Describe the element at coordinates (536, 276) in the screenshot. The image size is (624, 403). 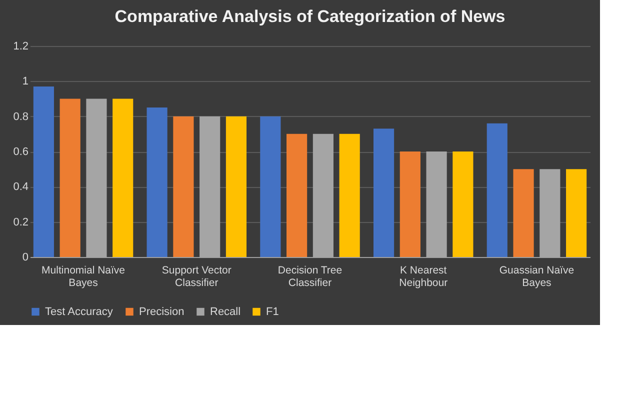
I see `x-tick-label: Guassian Naïve Bayes` at that location.